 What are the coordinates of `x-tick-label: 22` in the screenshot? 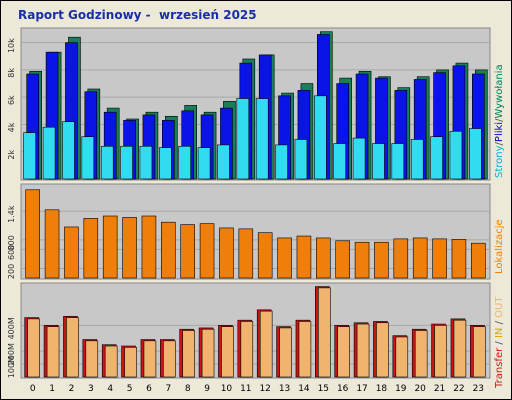 It's located at (458, 389).